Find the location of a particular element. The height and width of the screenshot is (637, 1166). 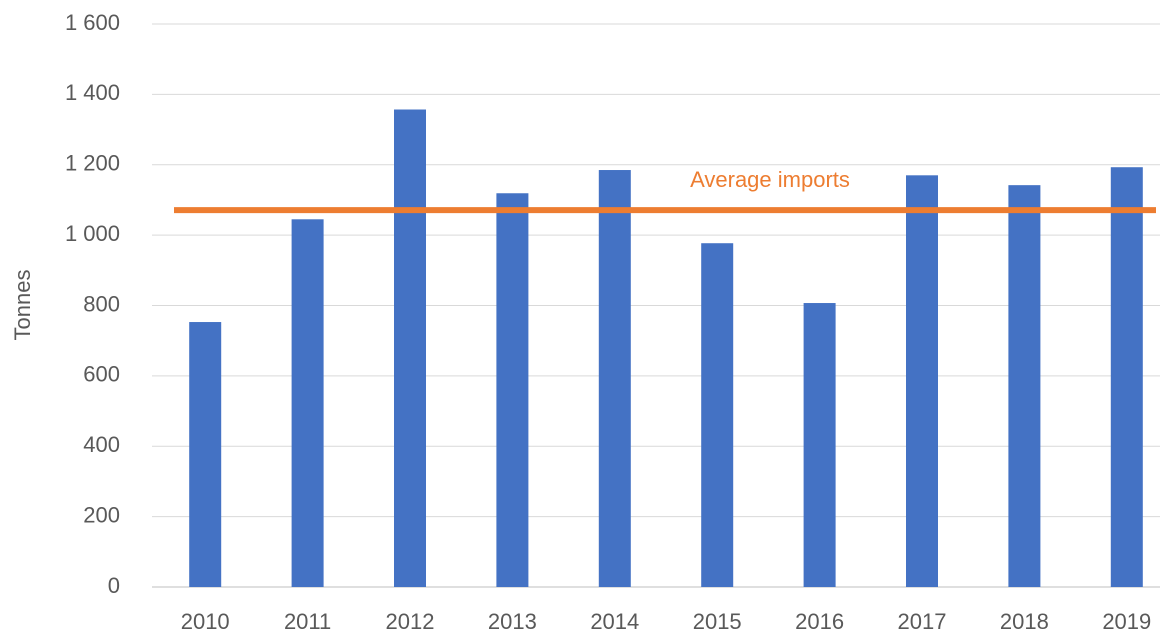

x-tick-label: 2017 is located at coordinates (922, 621).